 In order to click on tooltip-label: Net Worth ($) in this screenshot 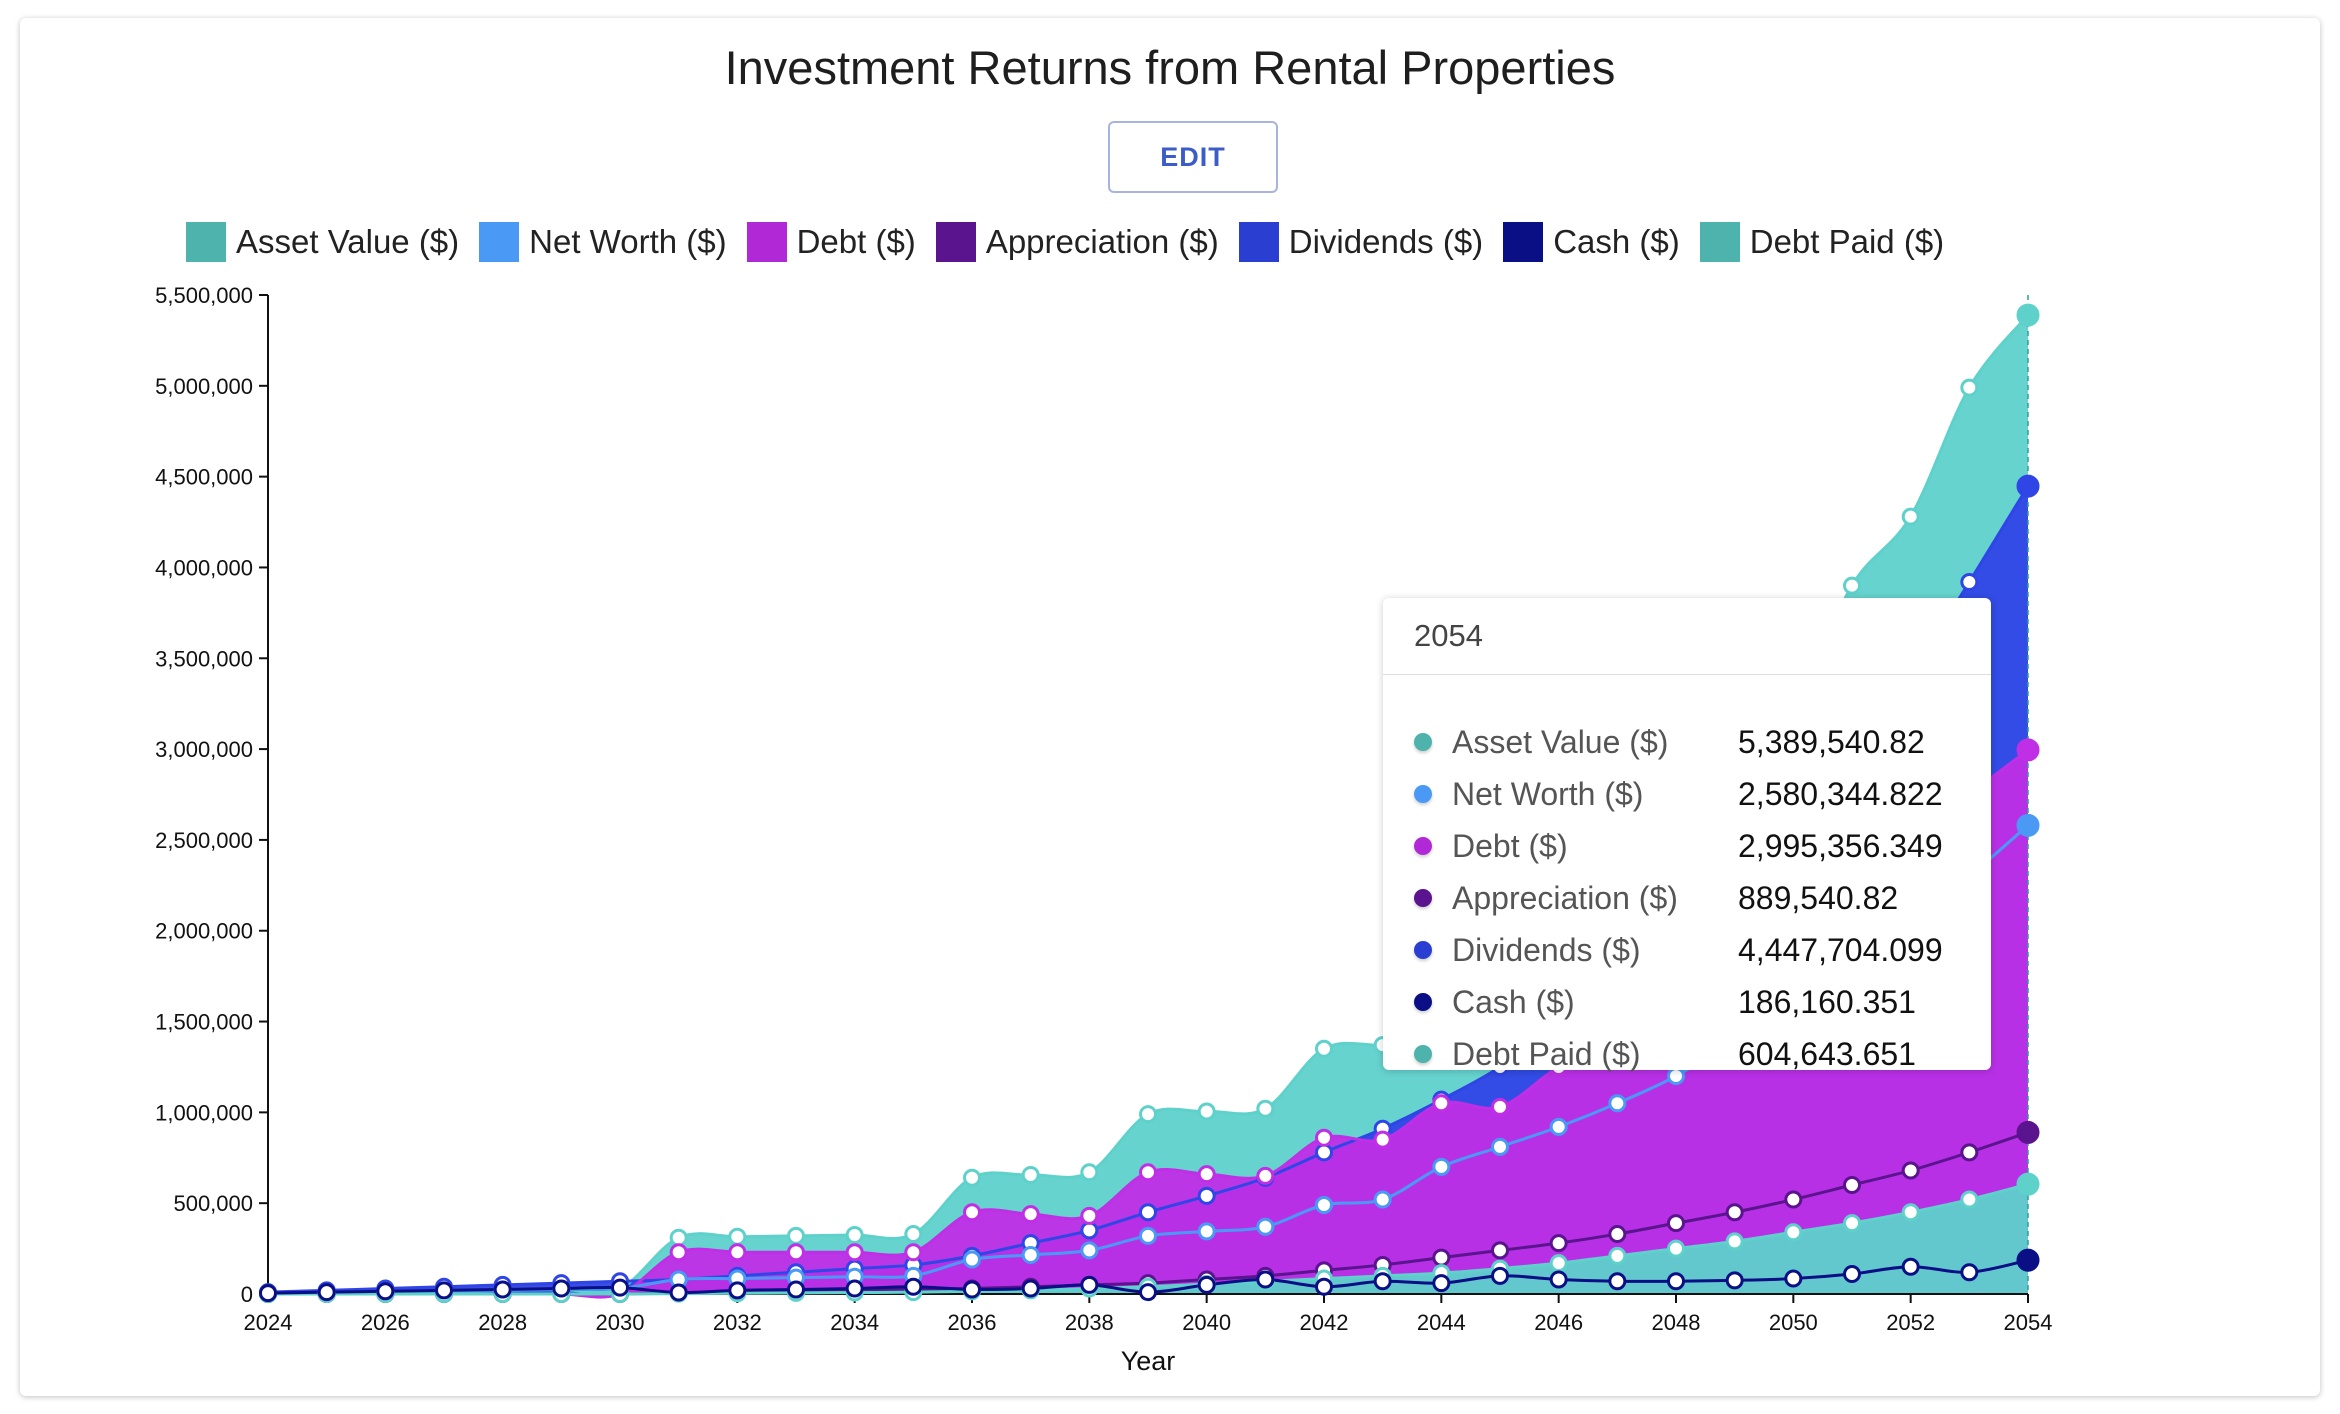, I will do `click(1548, 793)`.